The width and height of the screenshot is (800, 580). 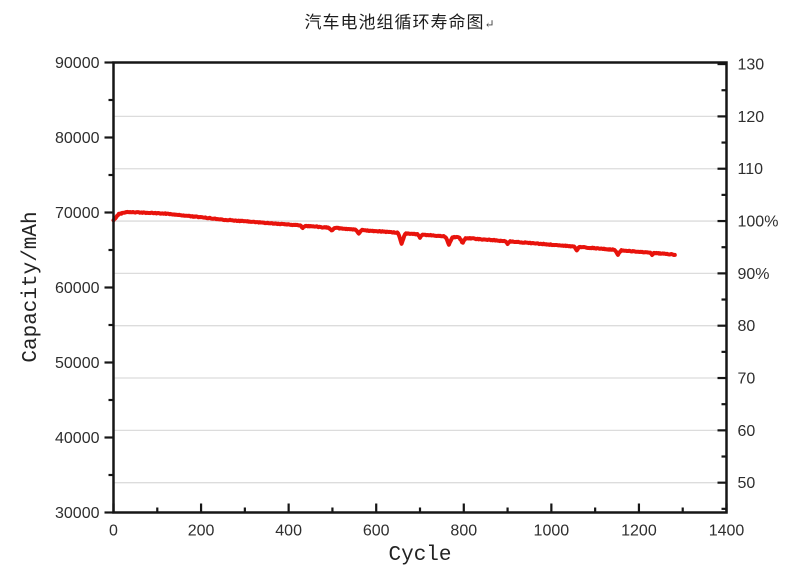 What do you see at coordinates (77, 363) in the screenshot?
I see `y-tick-label: 50000` at bounding box center [77, 363].